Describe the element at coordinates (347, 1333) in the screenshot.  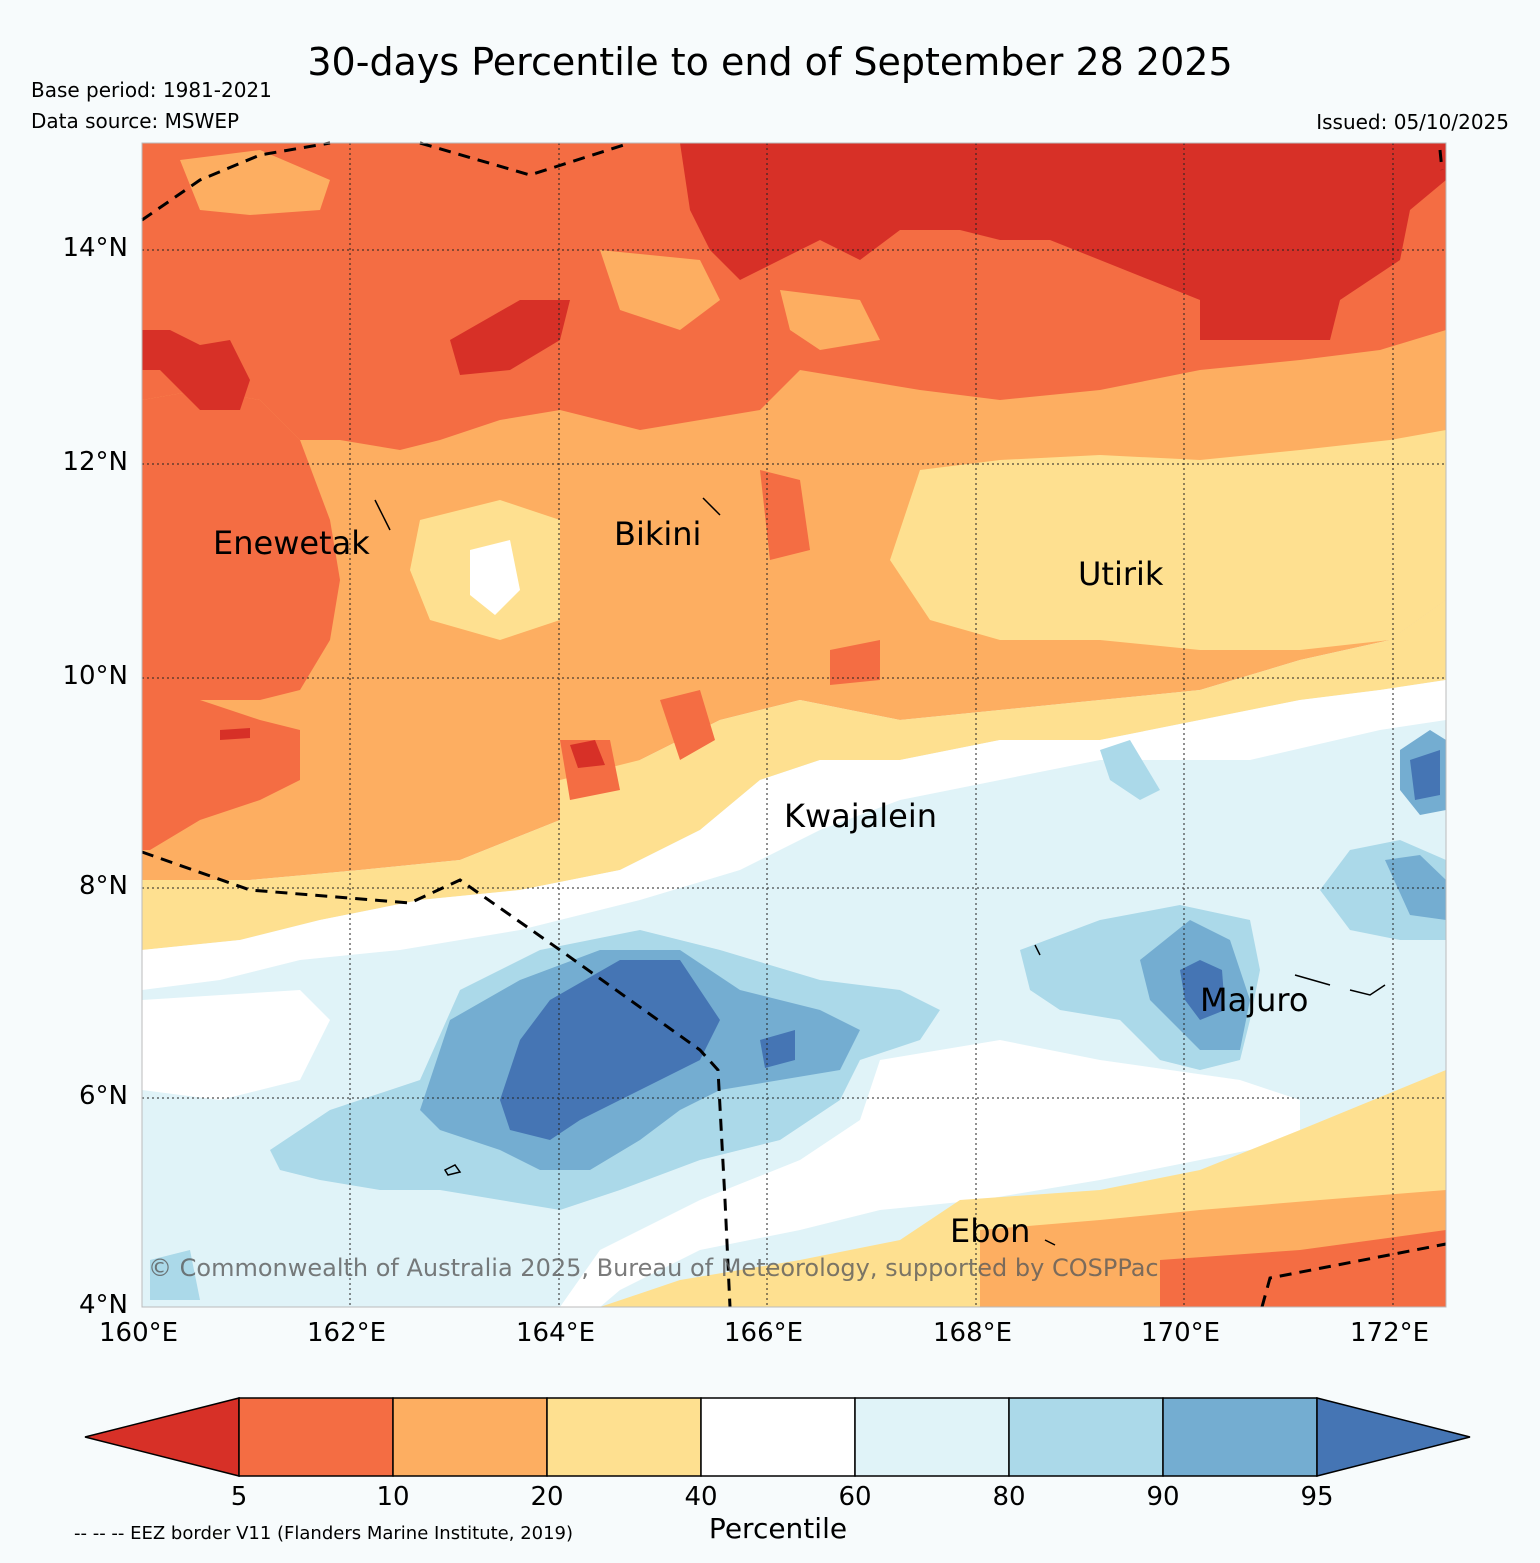
I see `lon-tick-162e: 162°E` at that location.